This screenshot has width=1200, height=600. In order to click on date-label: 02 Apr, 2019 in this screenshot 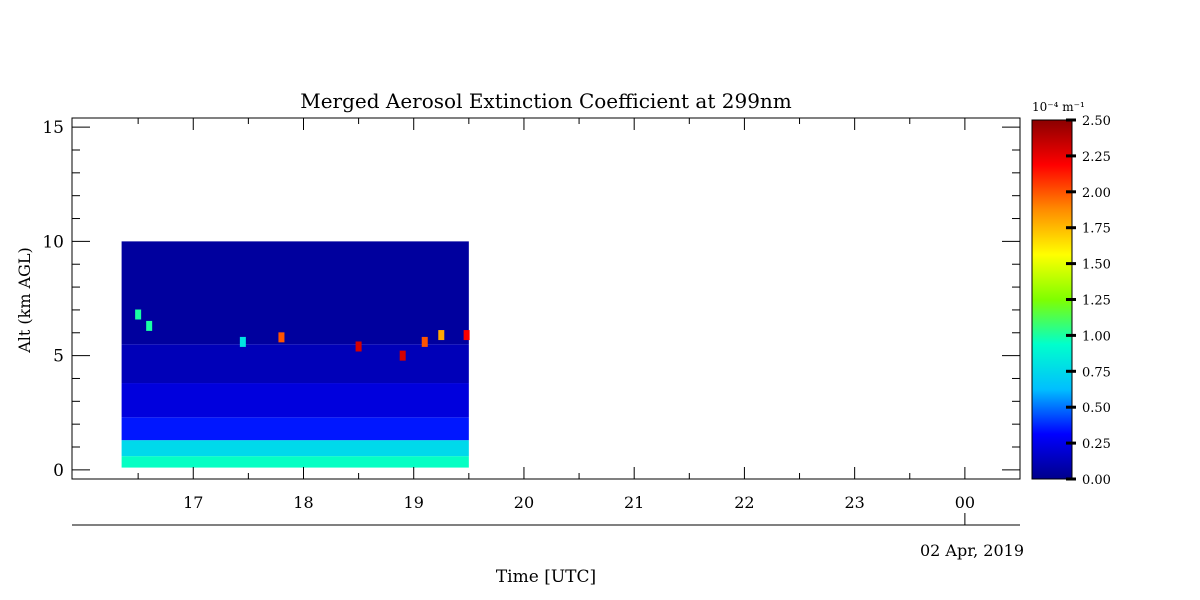, I will do `click(972, 550)`.